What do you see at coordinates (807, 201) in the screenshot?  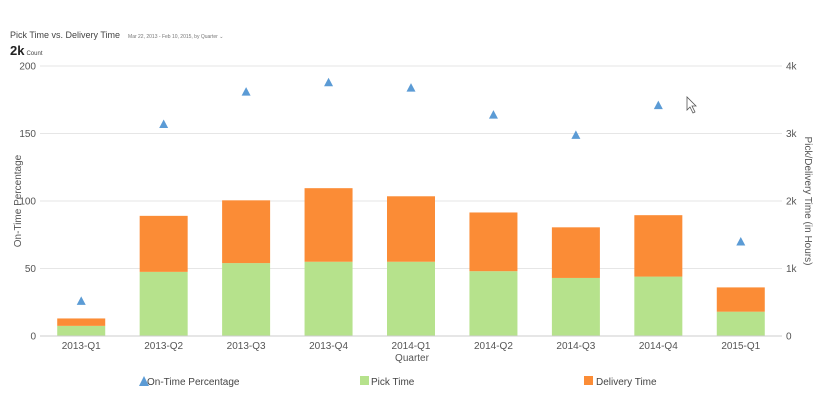 I see `y-axis-right-title: Pick/Delivery Time (in Hours)` at bounding box center [807, 201].